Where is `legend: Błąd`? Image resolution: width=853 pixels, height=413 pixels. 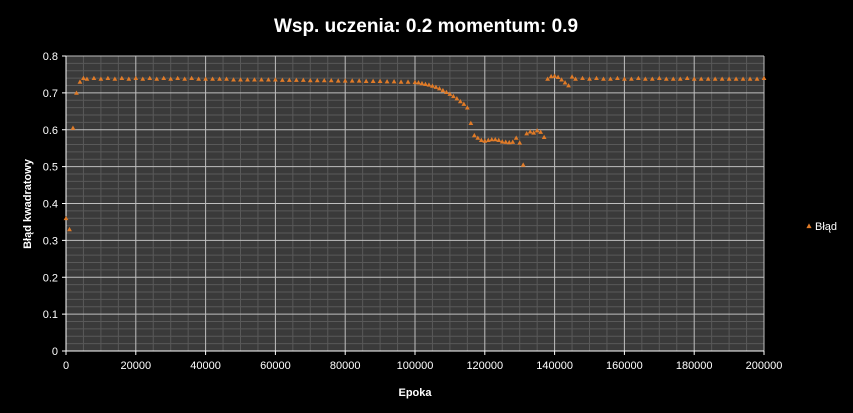 legend: Błąd is located at coordinates (821, 227).